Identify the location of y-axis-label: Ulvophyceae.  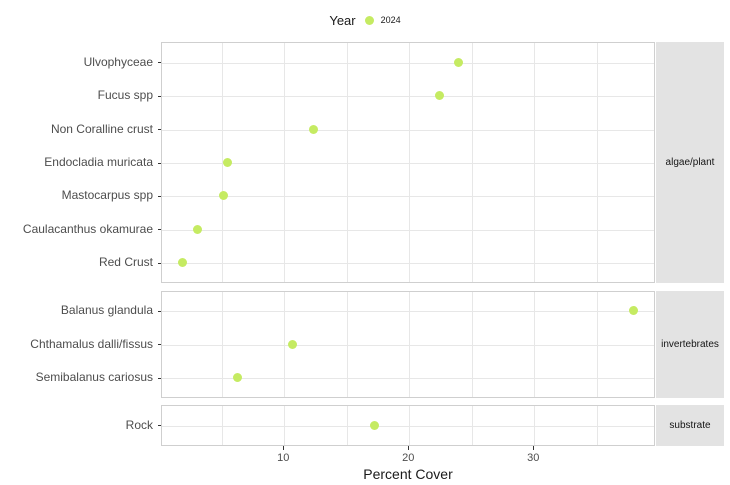
(118, 61).